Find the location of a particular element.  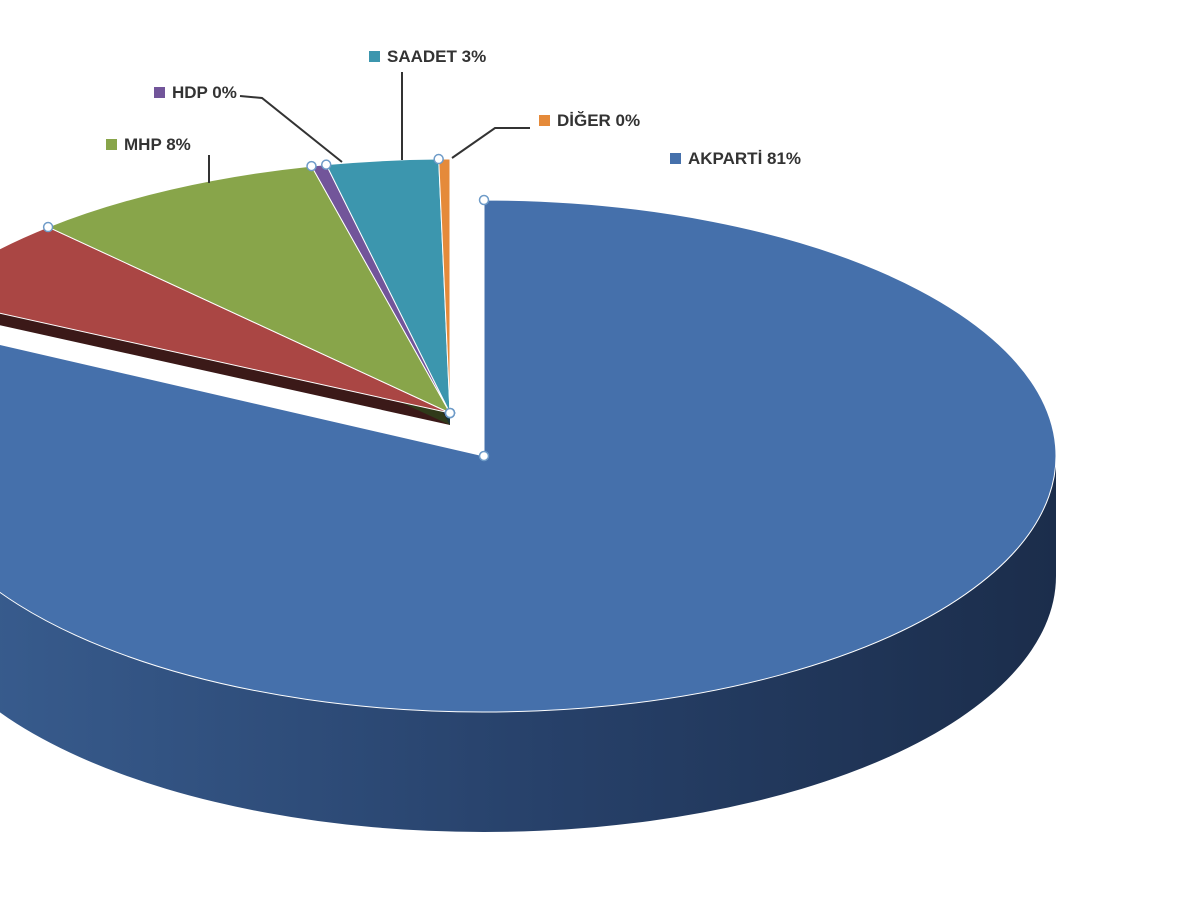

slice-label: HDP 0% is located at coordinates (204, 92).